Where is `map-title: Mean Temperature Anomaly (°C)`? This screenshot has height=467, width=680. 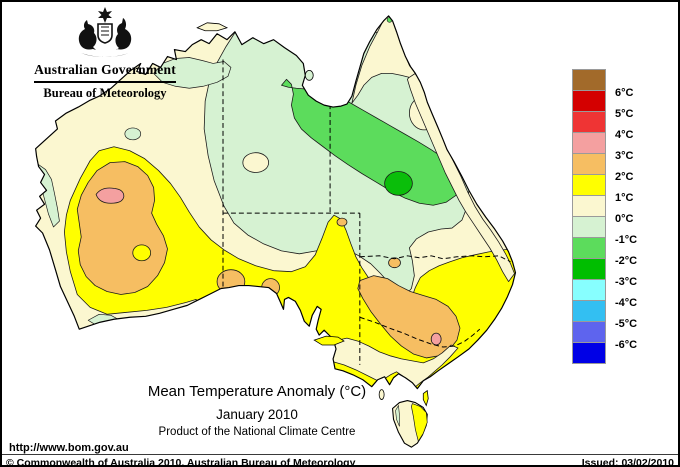 map-title: Mean Temperature Anomaly (°C) is located at coordinates (257, 391).